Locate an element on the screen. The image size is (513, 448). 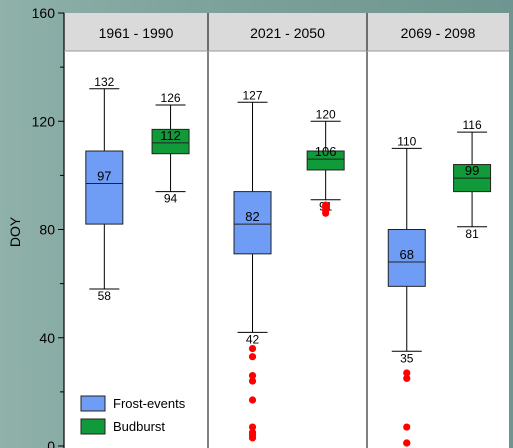
y-tick-label: 40 is located at coordinates (47, 338).